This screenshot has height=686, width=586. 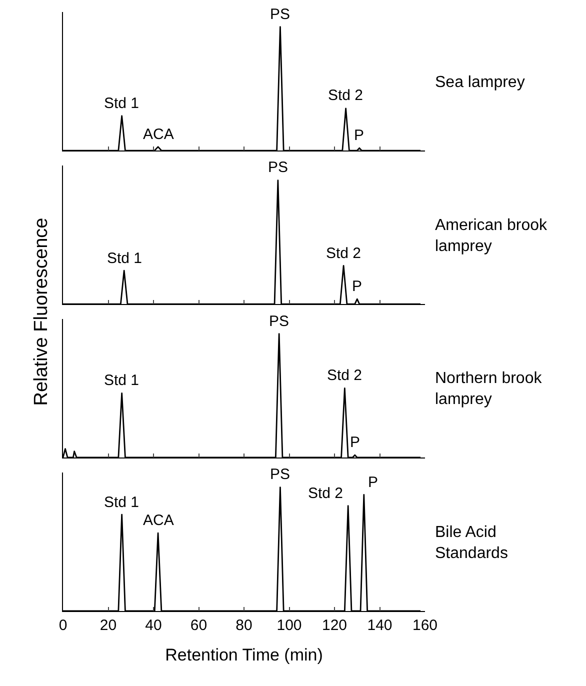 I want to click on x-tick-label: 140, so click(x=379, y=625).